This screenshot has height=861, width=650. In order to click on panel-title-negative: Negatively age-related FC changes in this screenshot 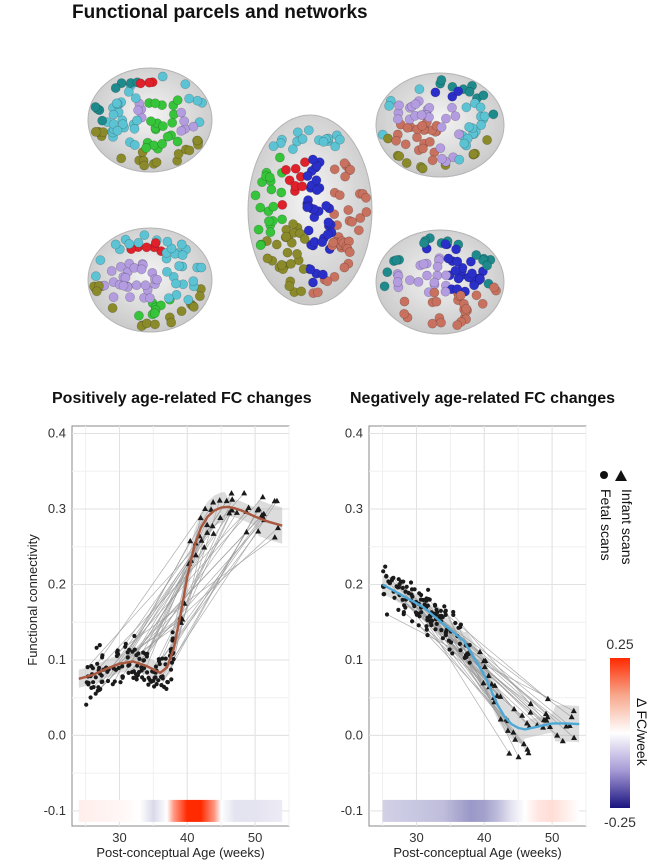, I will do `click(482, 398)`.